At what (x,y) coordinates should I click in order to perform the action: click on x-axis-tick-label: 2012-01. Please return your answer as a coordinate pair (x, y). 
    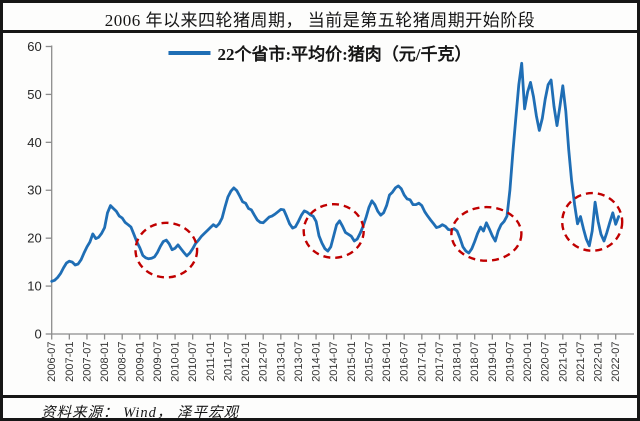
    Looking at the image, I should click on (246, 362).